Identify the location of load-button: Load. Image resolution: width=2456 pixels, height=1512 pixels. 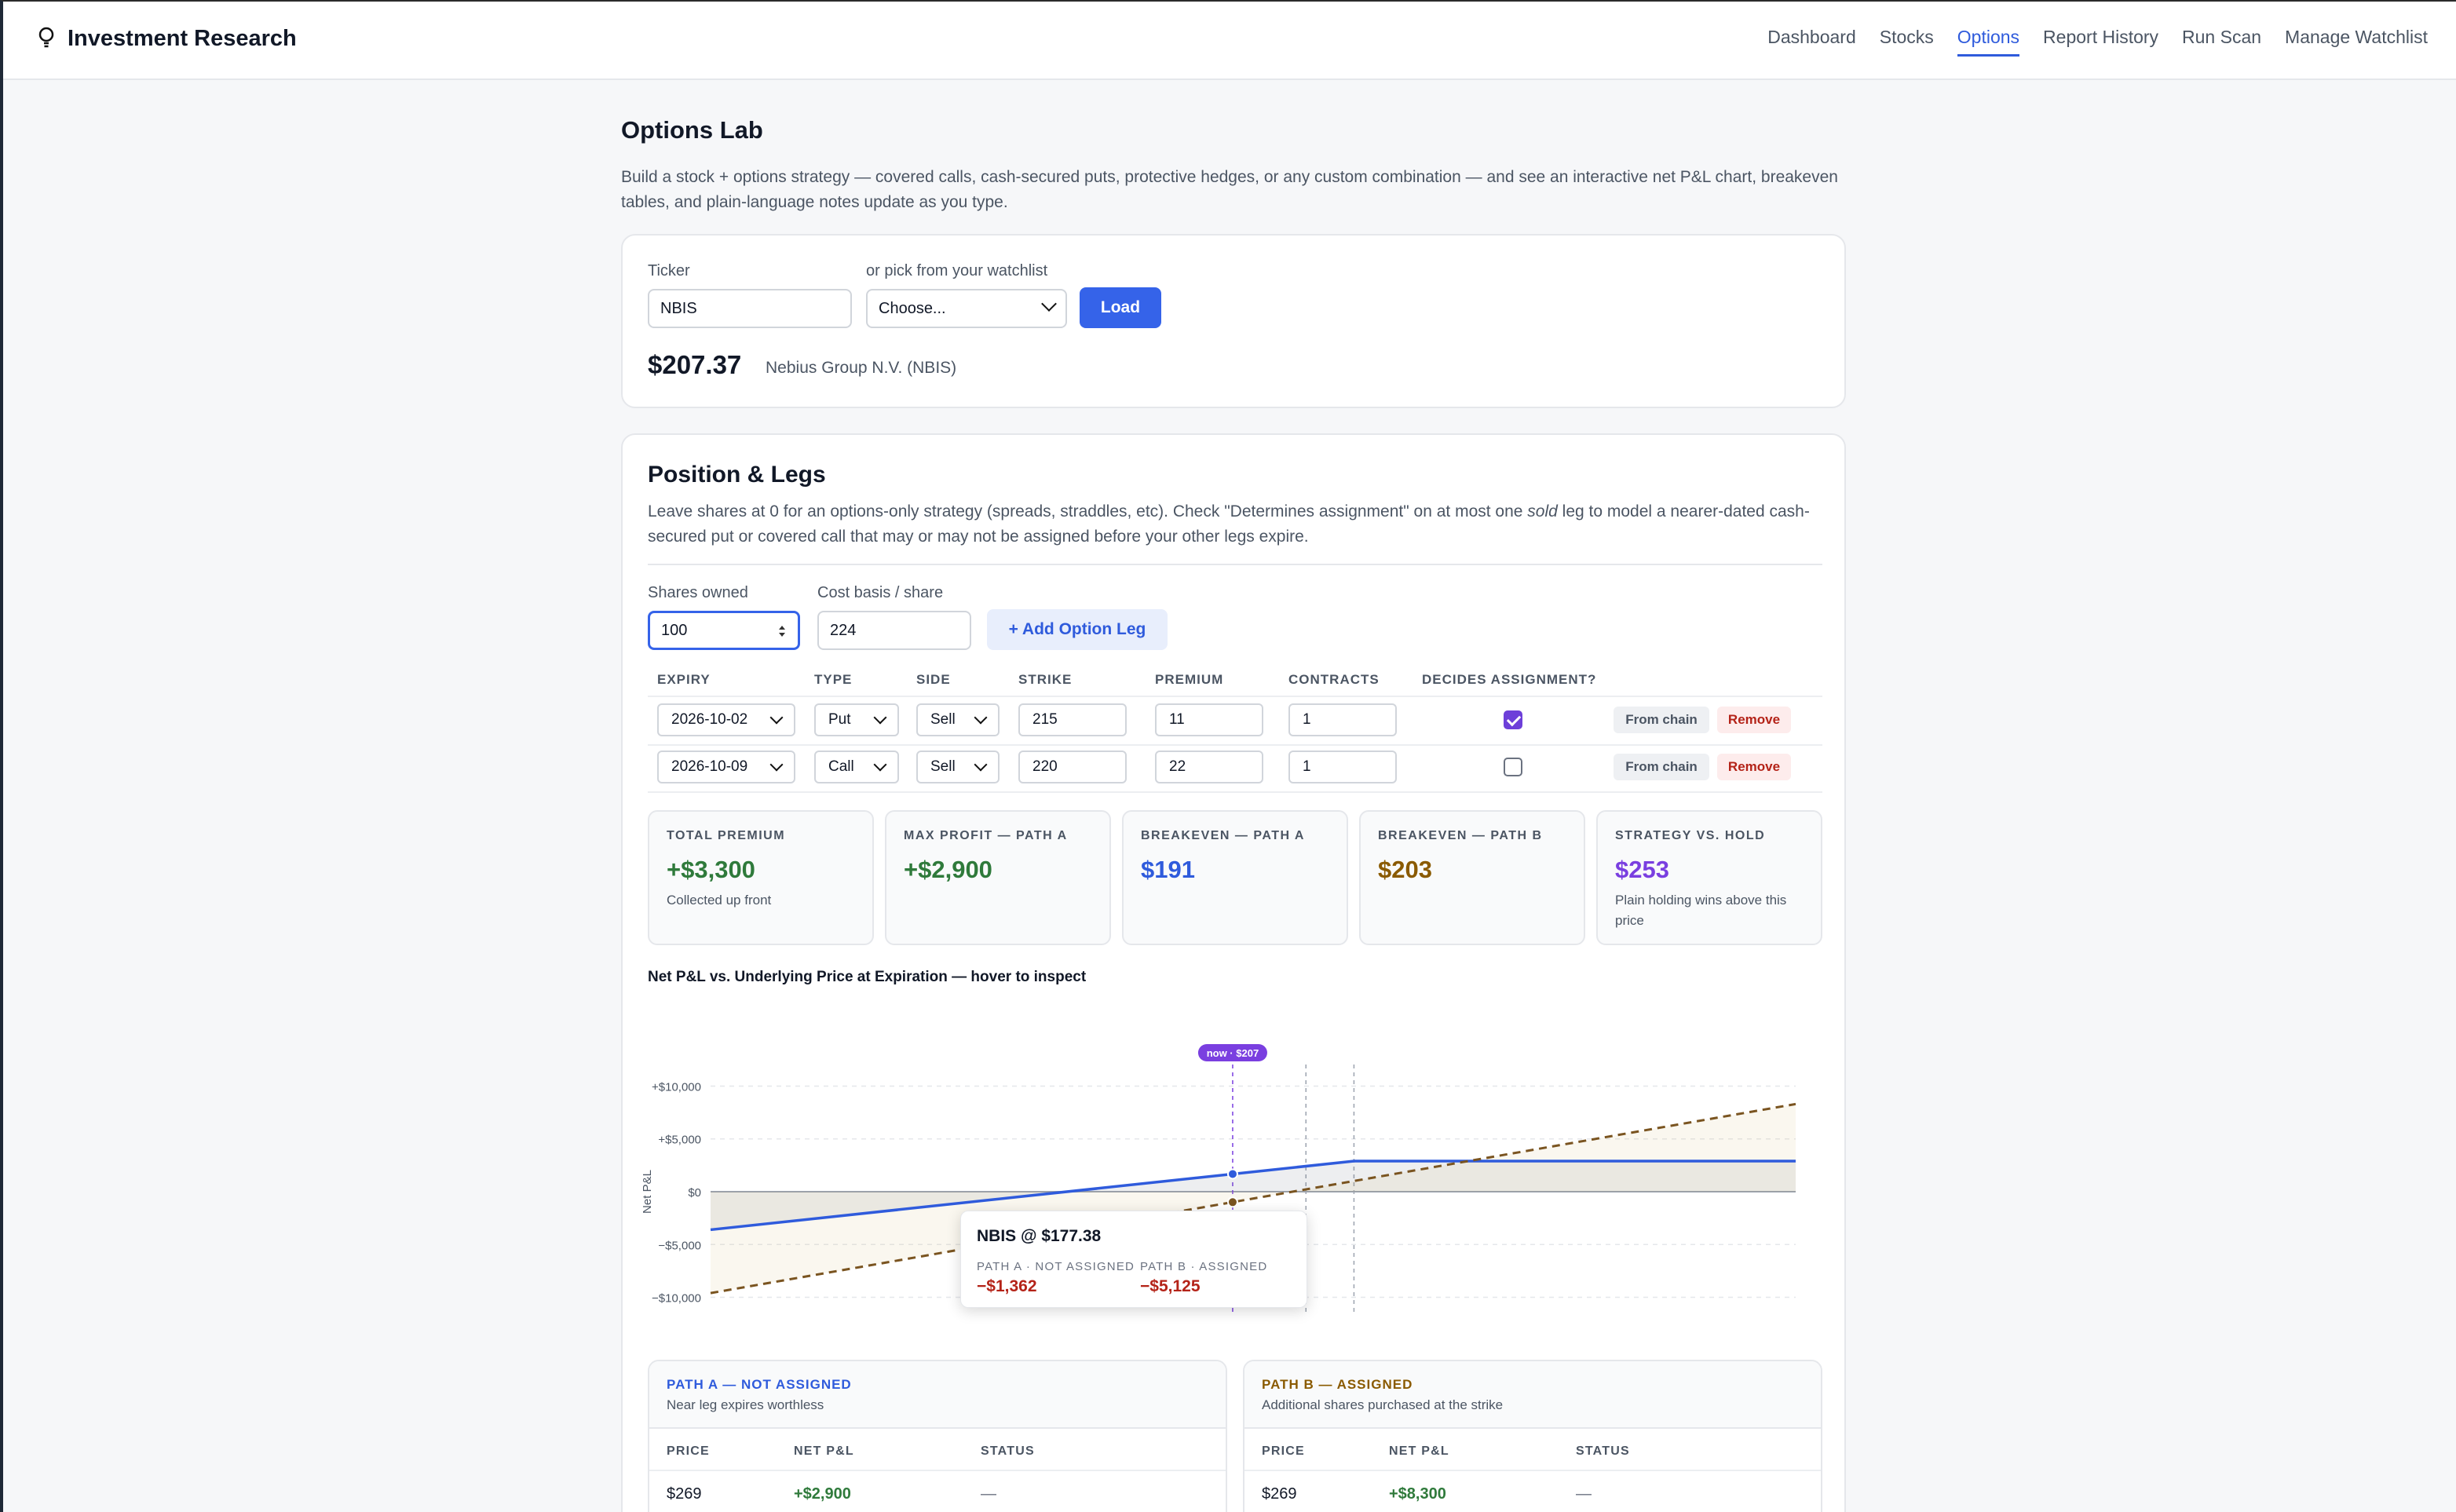
(1120, 307).